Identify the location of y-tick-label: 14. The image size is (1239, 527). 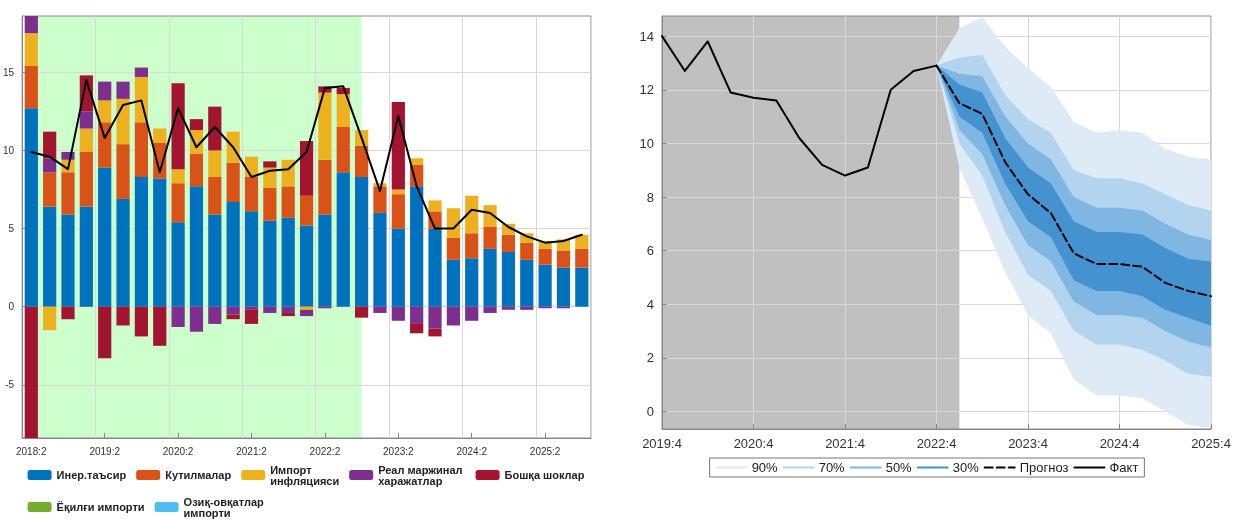
(646, 36).